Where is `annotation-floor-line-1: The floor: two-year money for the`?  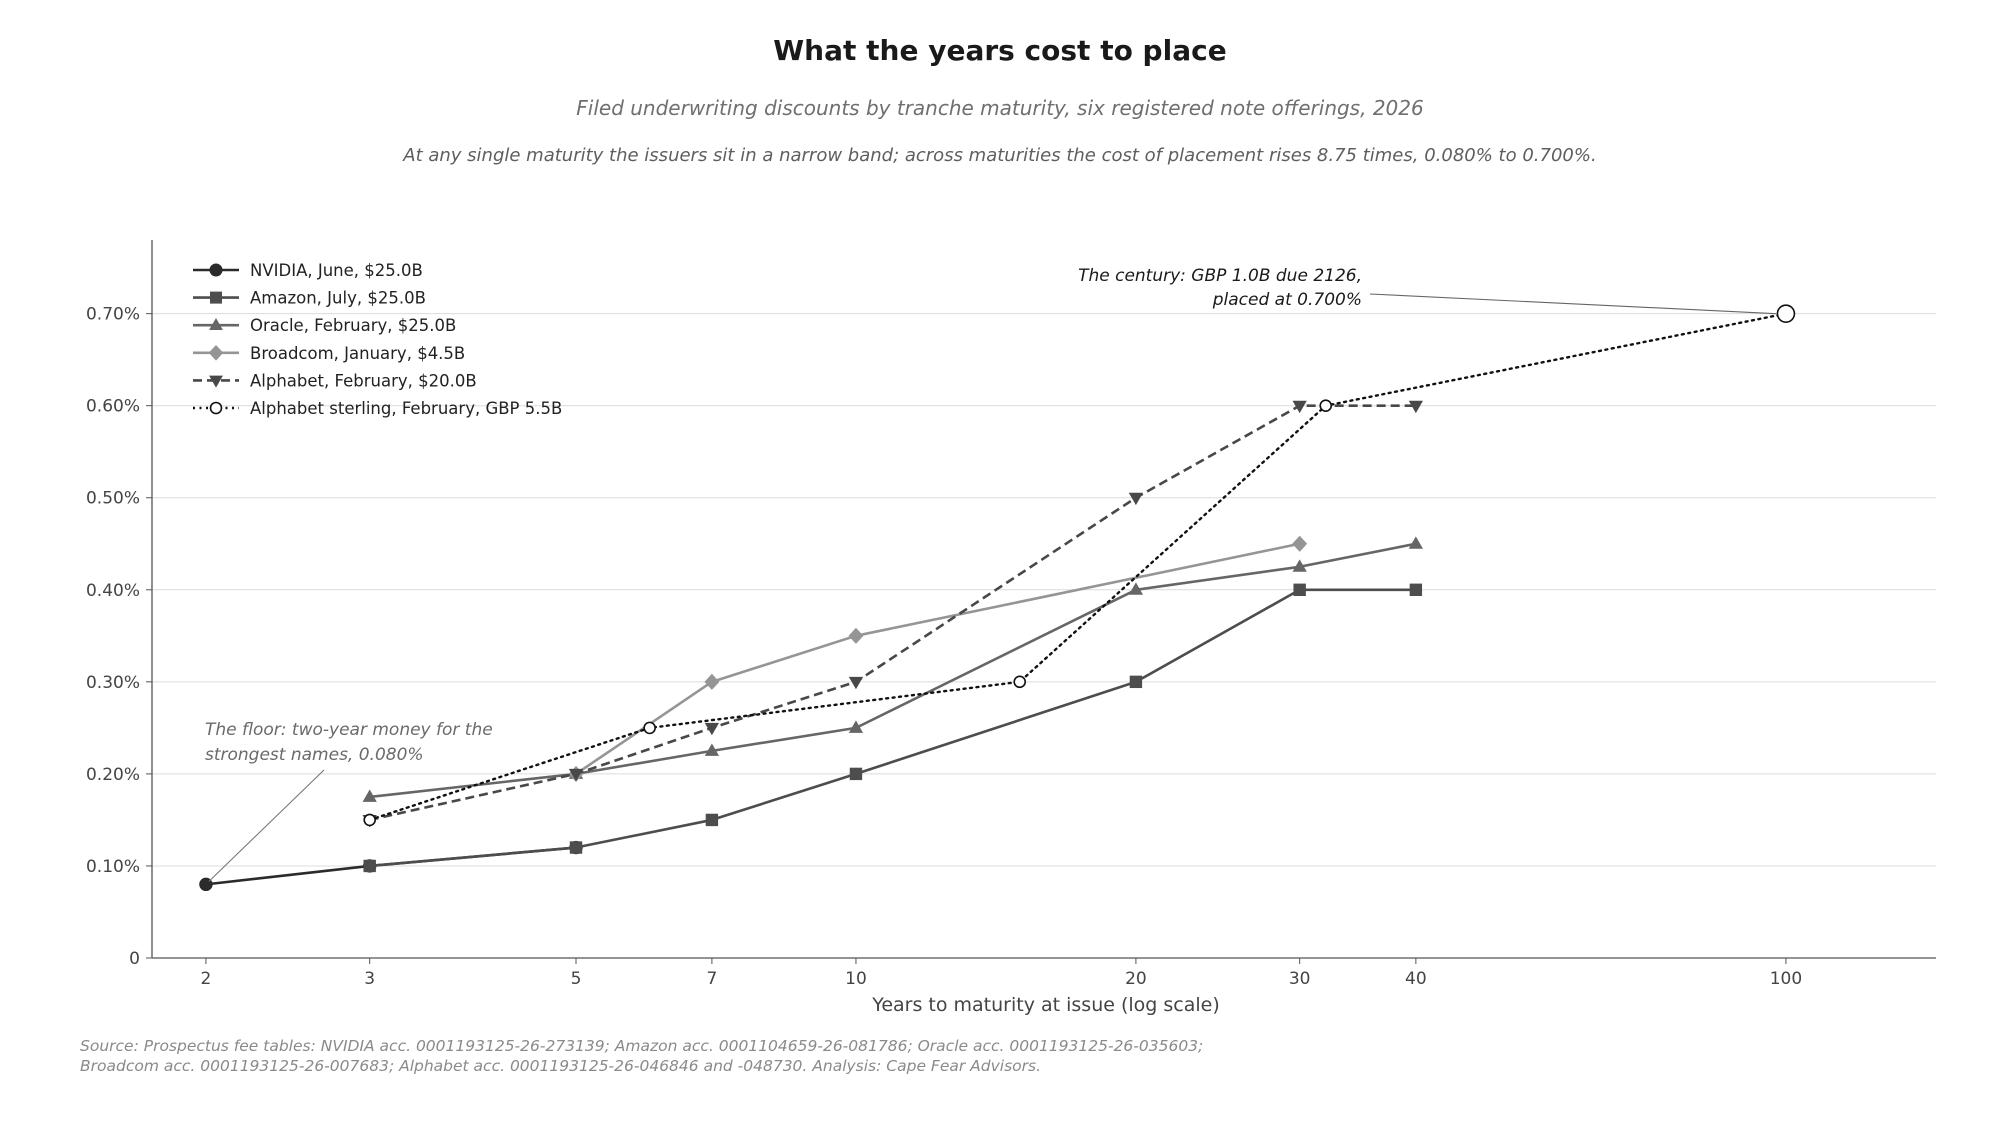 annotation-floor-line-1: The floor: two-year money for the is located at coordinates (349, 730).